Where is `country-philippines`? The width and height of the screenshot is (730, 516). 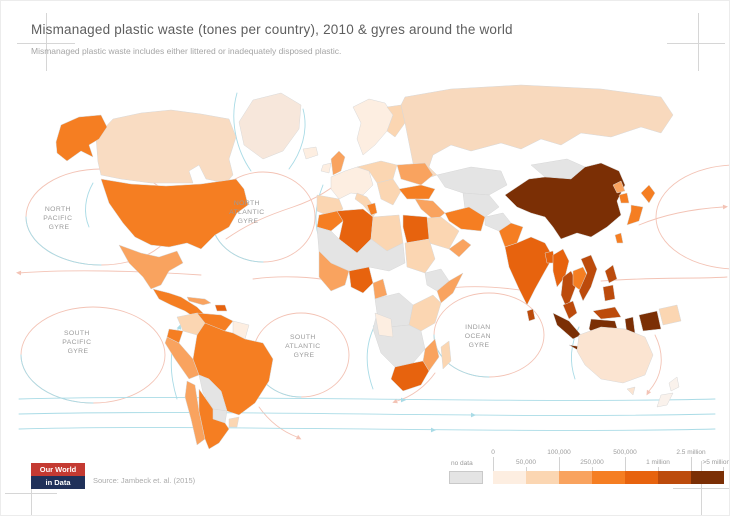
country-philippines is located at coordinates (610, 283).